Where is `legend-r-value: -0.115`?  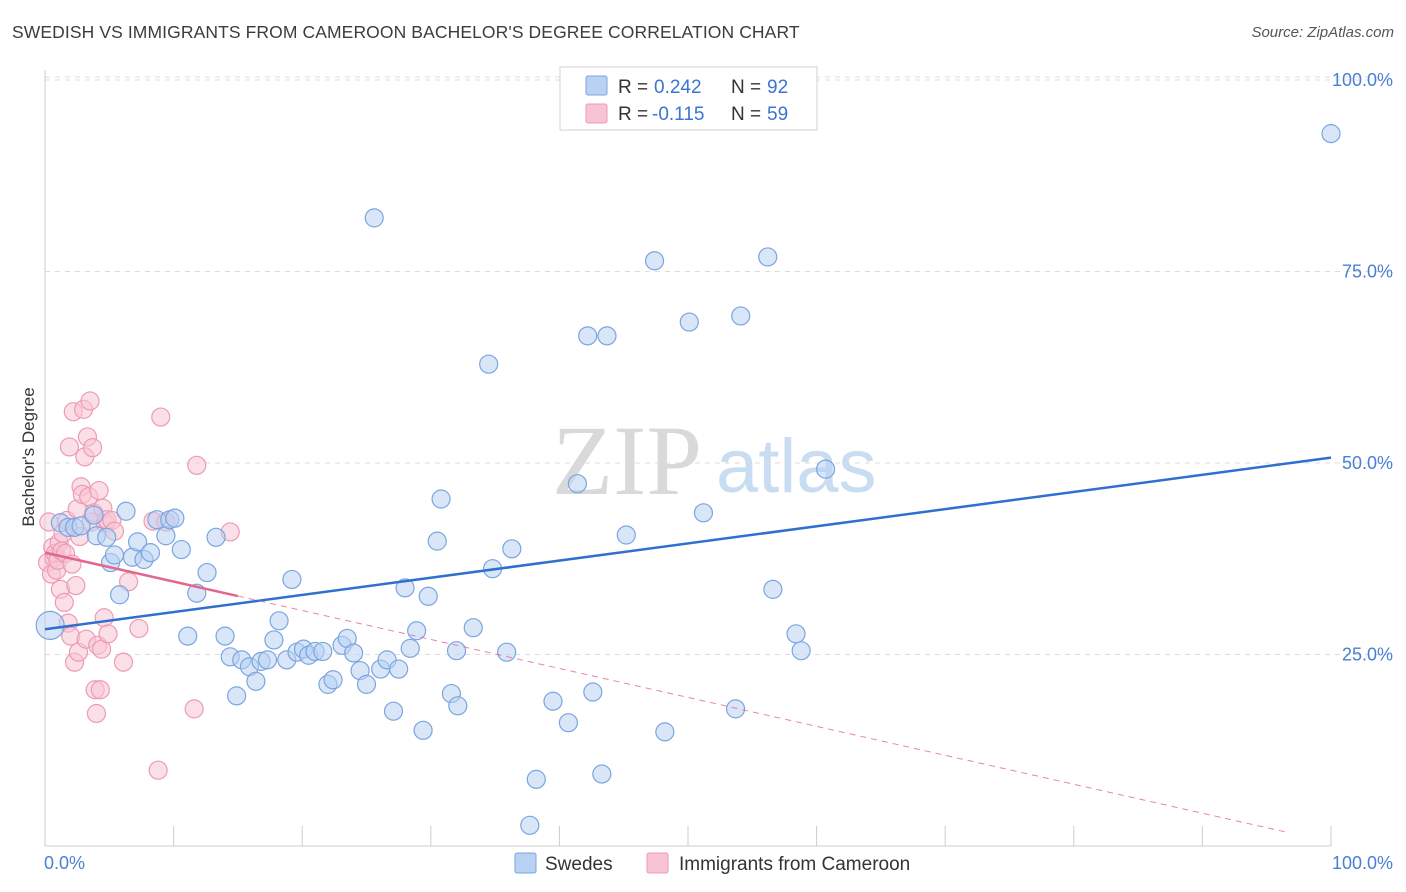 legend-r-value: -0.115 is located at coordinates (678, 114).